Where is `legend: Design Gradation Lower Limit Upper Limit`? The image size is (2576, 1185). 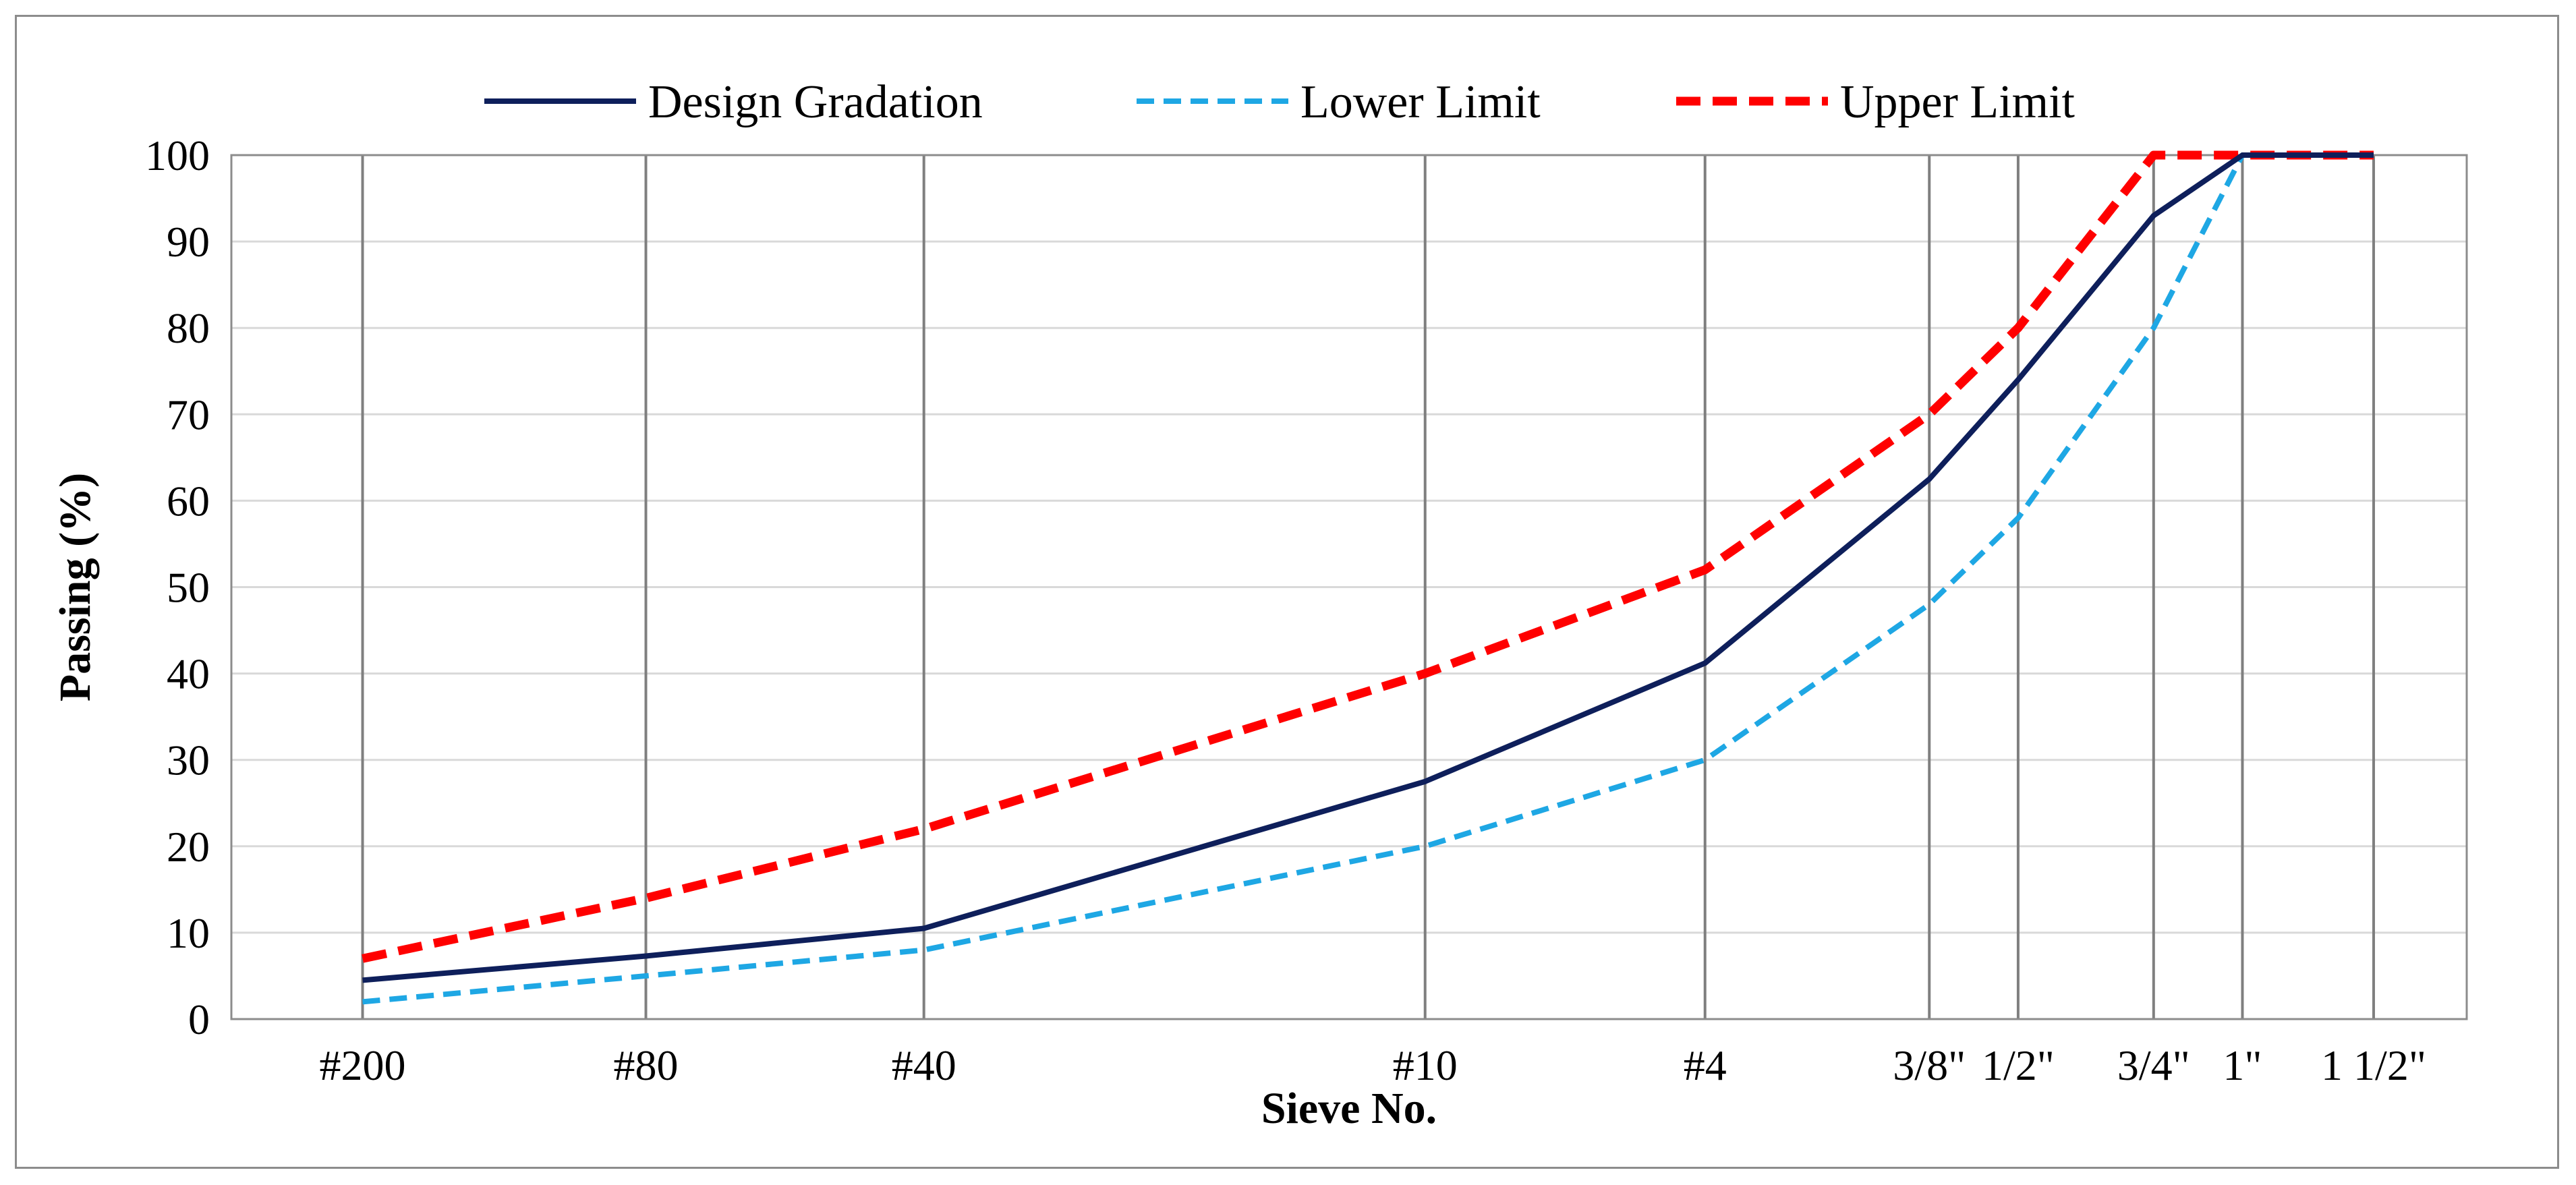
legend: Design Gradation Lower Limit Upper Limit is located at coordinates (1280, 102).